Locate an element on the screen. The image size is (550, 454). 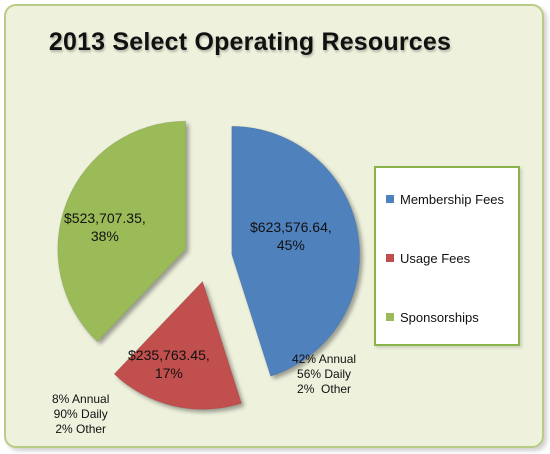
slice-label-usage-fees: $235,763.45, 17% is located at coordinates (169, 364).